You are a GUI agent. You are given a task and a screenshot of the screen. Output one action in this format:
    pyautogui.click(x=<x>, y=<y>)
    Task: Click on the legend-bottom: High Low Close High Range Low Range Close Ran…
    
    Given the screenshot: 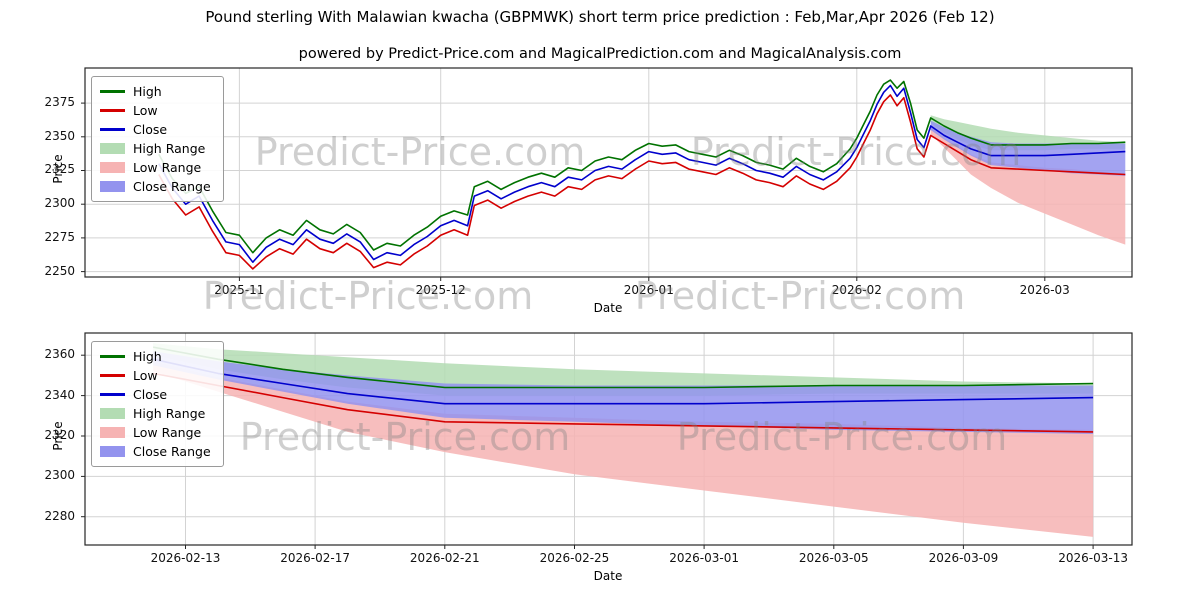 What is the action you would take?
    pyautogui.click(x=157, y=404)
    